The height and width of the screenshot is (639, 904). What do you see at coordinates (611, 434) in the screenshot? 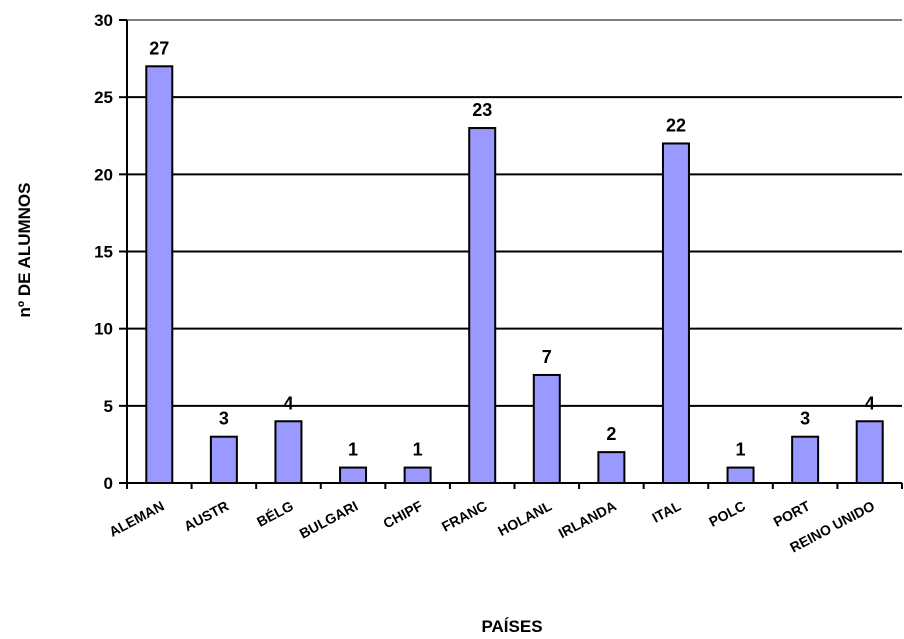
I see `data-label: 2` at bounding box center [611, 434].